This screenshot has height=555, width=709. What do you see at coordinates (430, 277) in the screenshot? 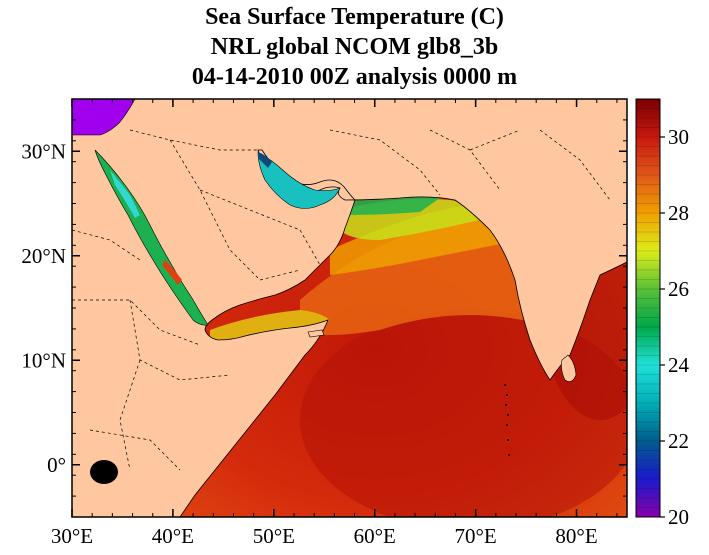
I see `arabian-sea-warm-band` at bounding box center [430, 277].